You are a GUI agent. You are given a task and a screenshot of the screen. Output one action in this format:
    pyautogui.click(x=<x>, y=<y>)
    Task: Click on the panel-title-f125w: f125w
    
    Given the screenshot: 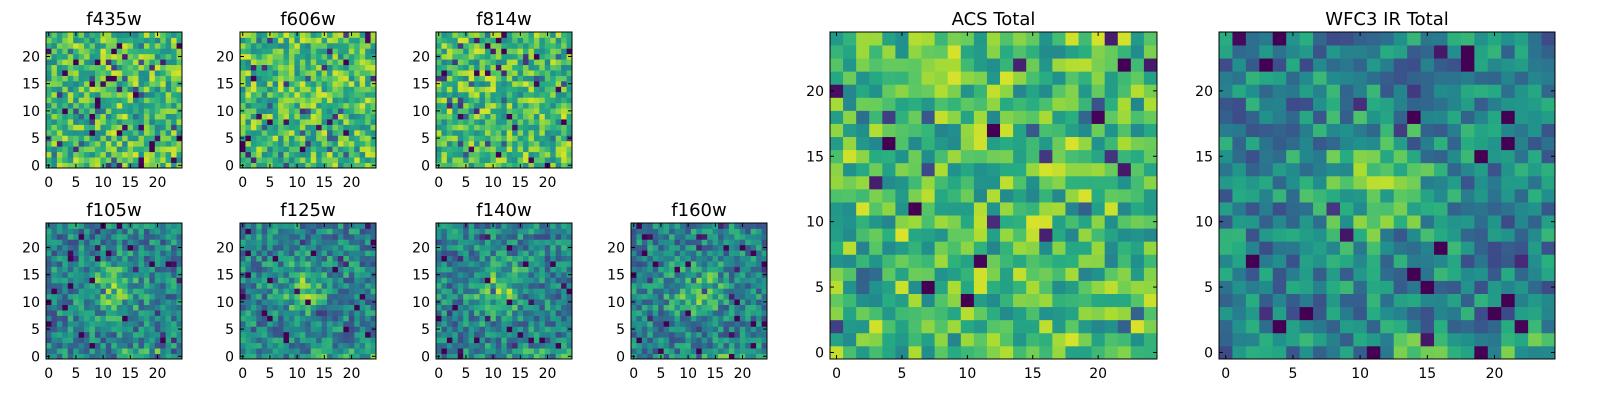 What is the action you would take?
    pyautogui.click(x=307, y=210)
    